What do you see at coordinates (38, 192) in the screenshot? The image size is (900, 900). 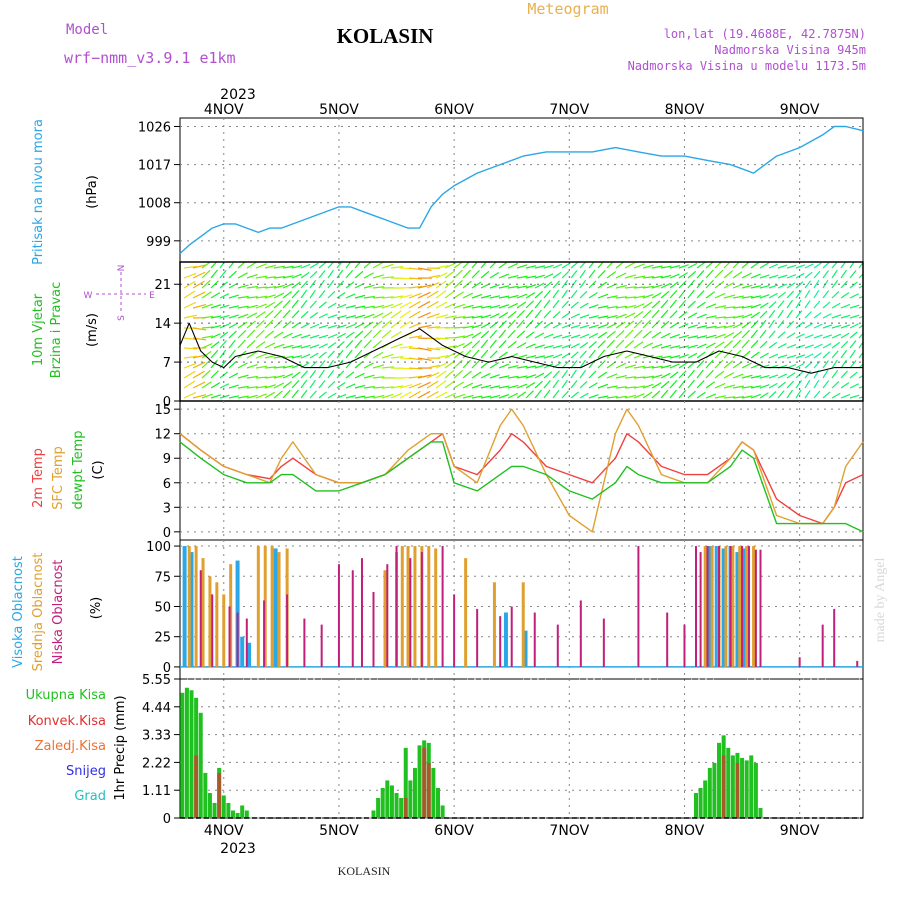 I see `pressure-label: Pritisak na nivou mora` at bounding box center [38, 192].